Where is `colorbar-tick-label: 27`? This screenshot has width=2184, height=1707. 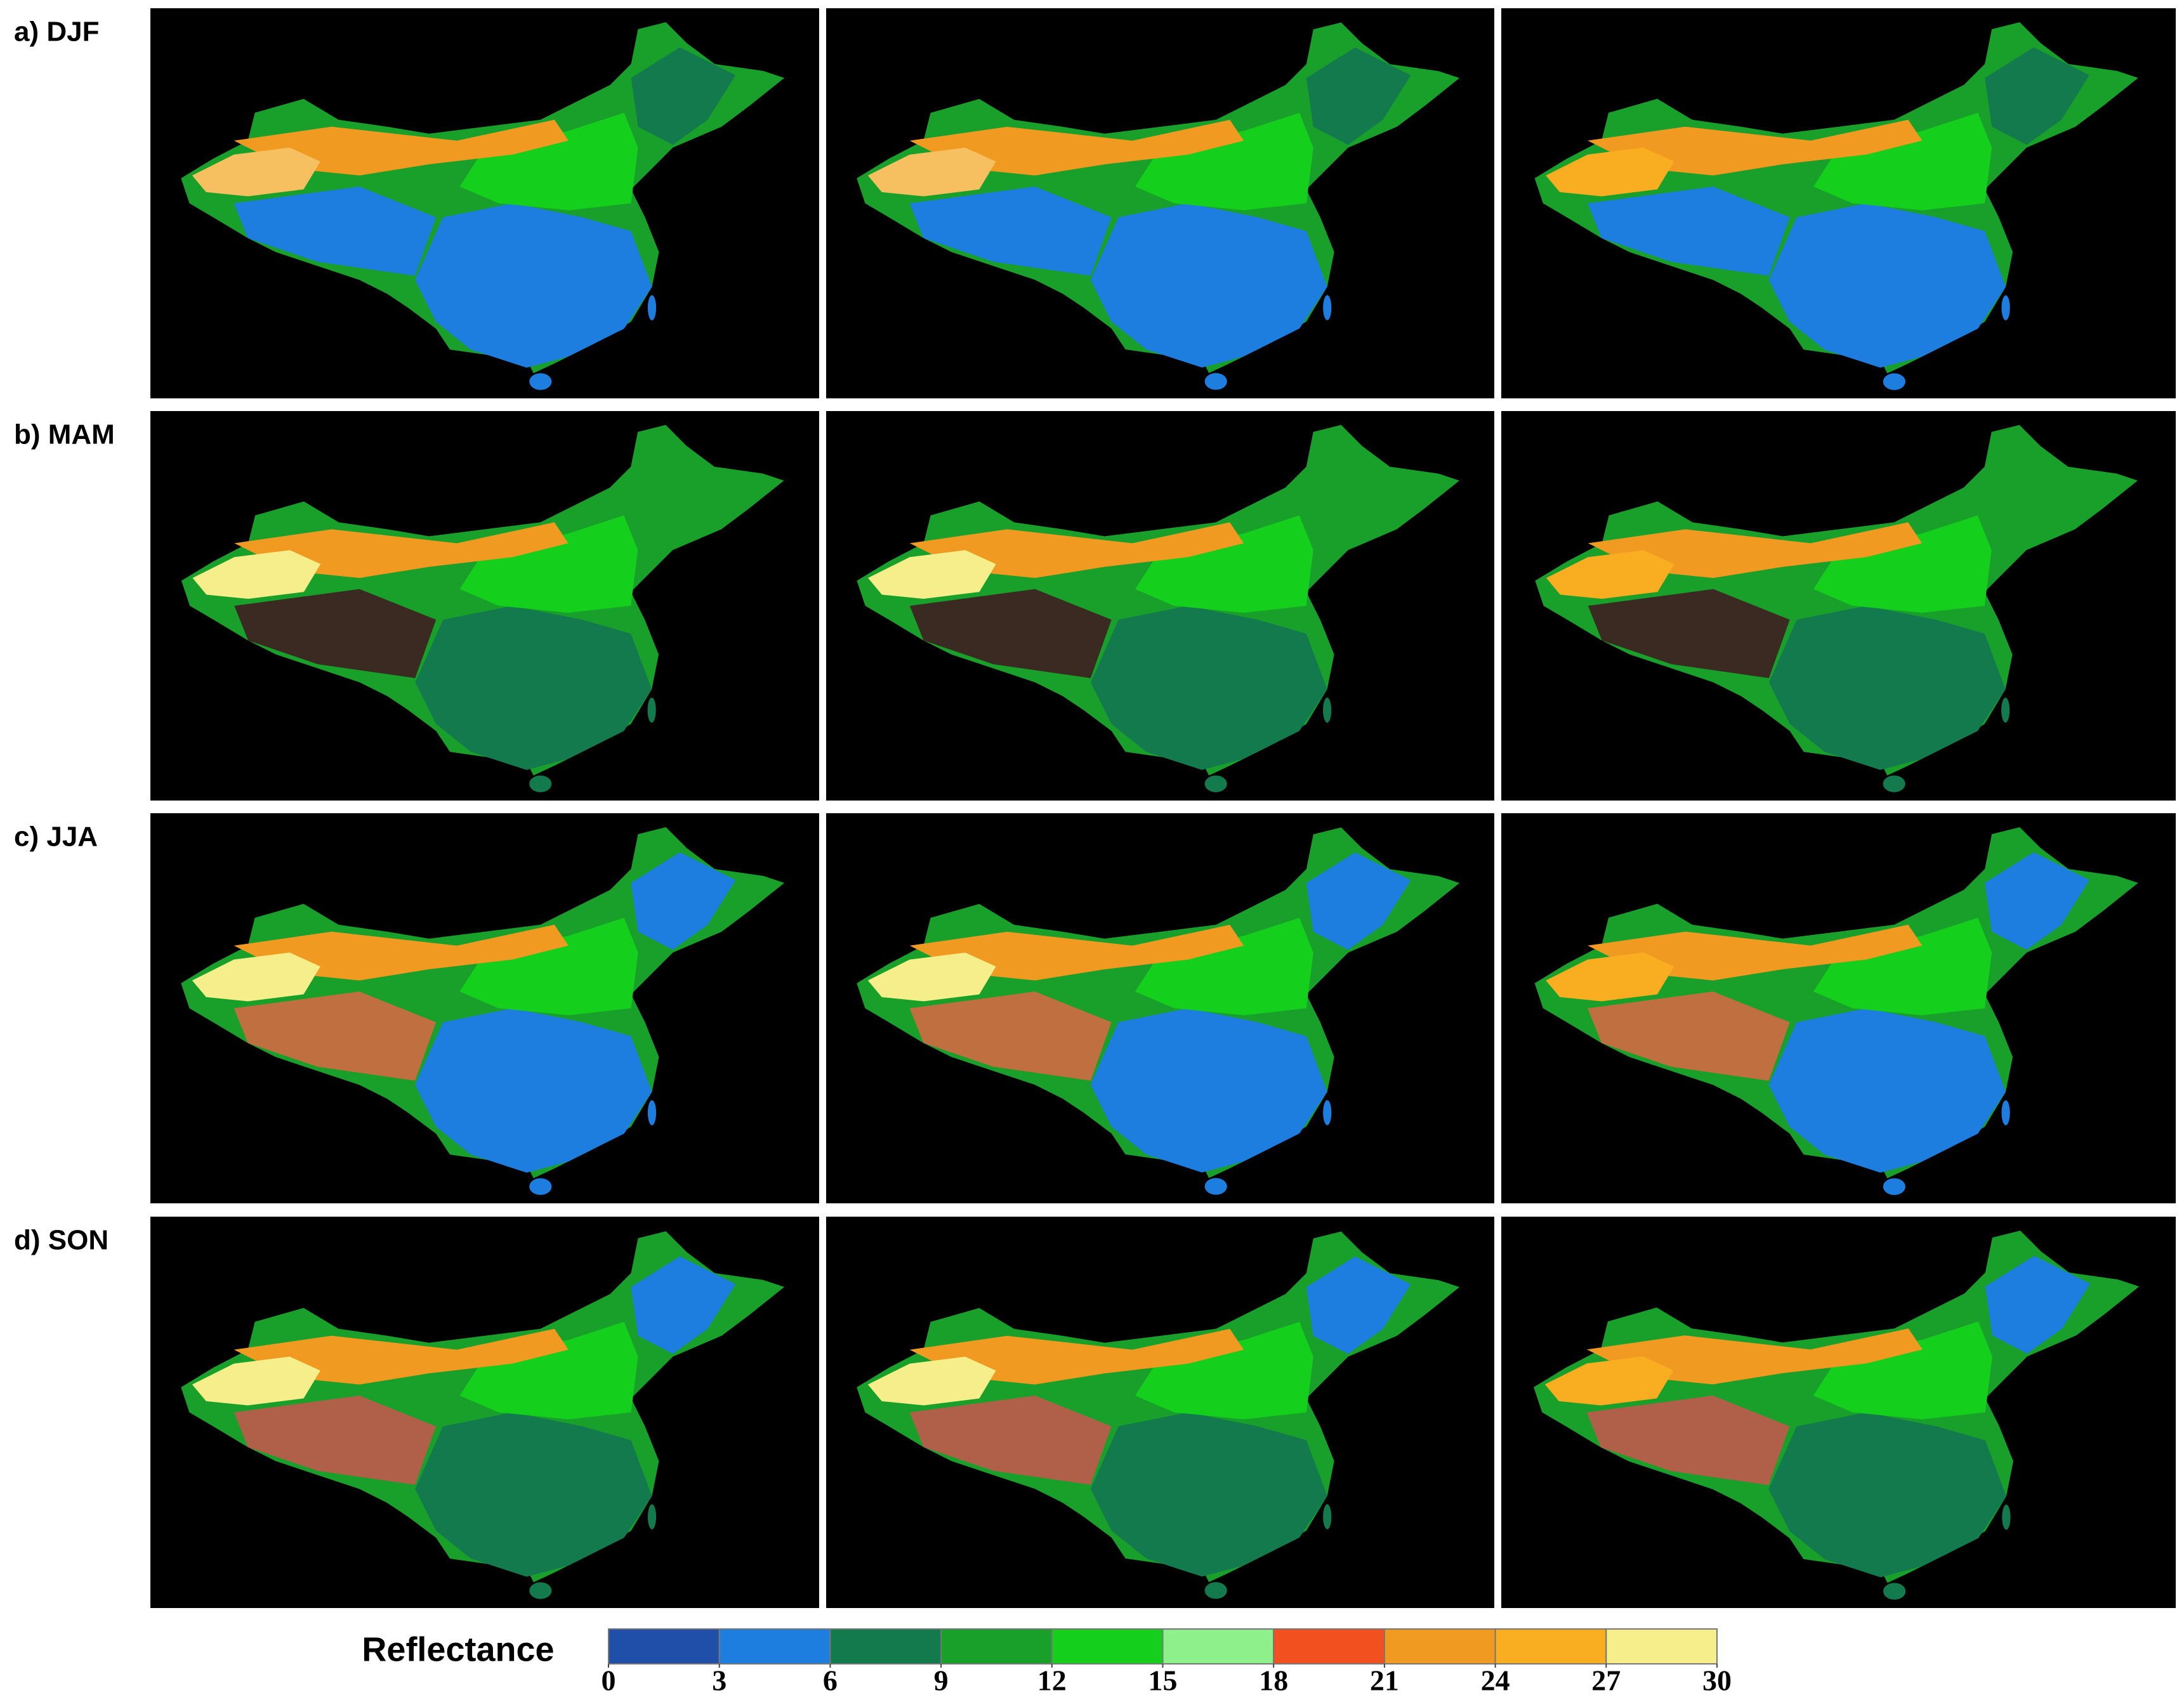
colorbar-tick-label: 27 is located at coordinates (1606, 1680).